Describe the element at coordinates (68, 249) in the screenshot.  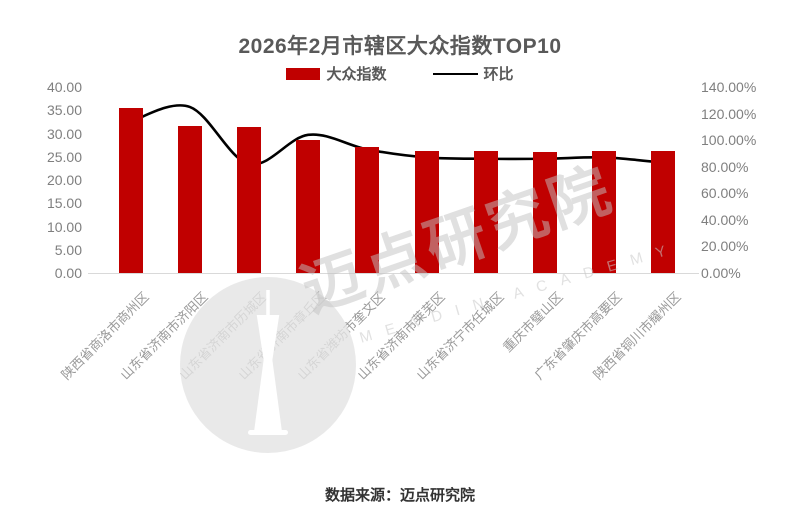
I see `left-axis-tick: 5.00` at that location.